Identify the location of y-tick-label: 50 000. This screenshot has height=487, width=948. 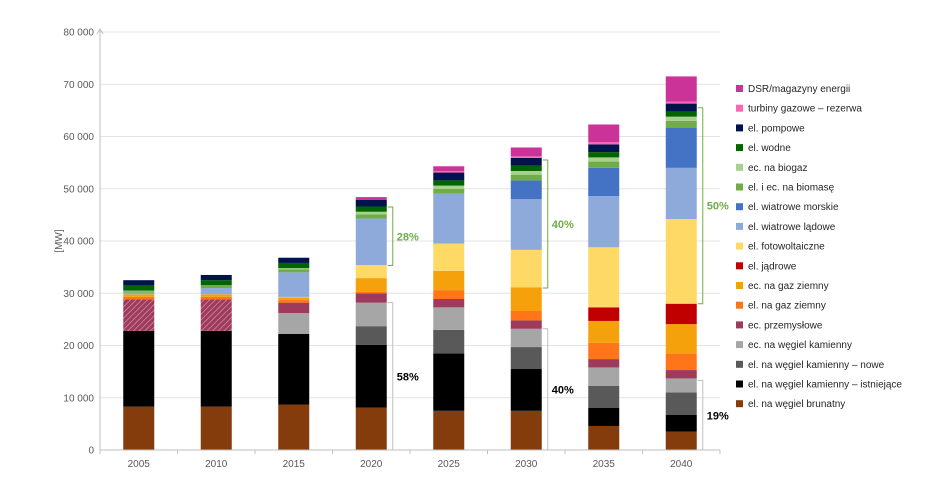
(78, 189).